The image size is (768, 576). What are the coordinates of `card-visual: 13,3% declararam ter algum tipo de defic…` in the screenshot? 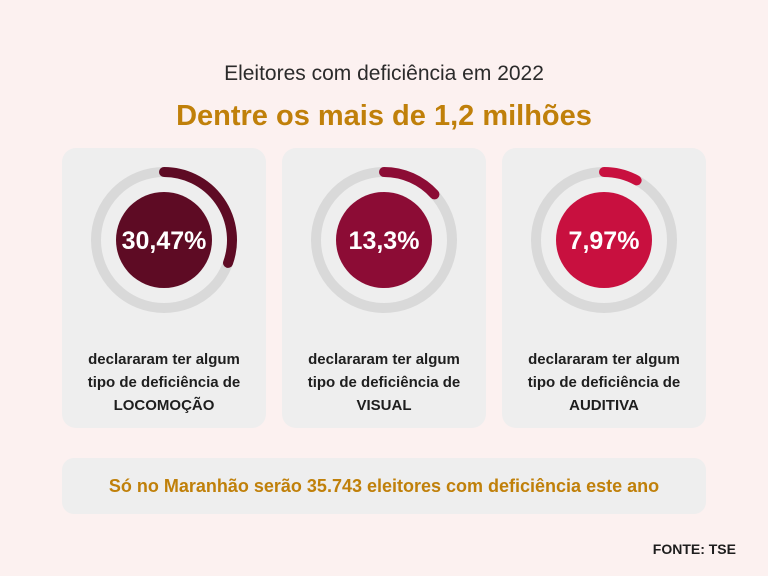 It's located at (384, 288).